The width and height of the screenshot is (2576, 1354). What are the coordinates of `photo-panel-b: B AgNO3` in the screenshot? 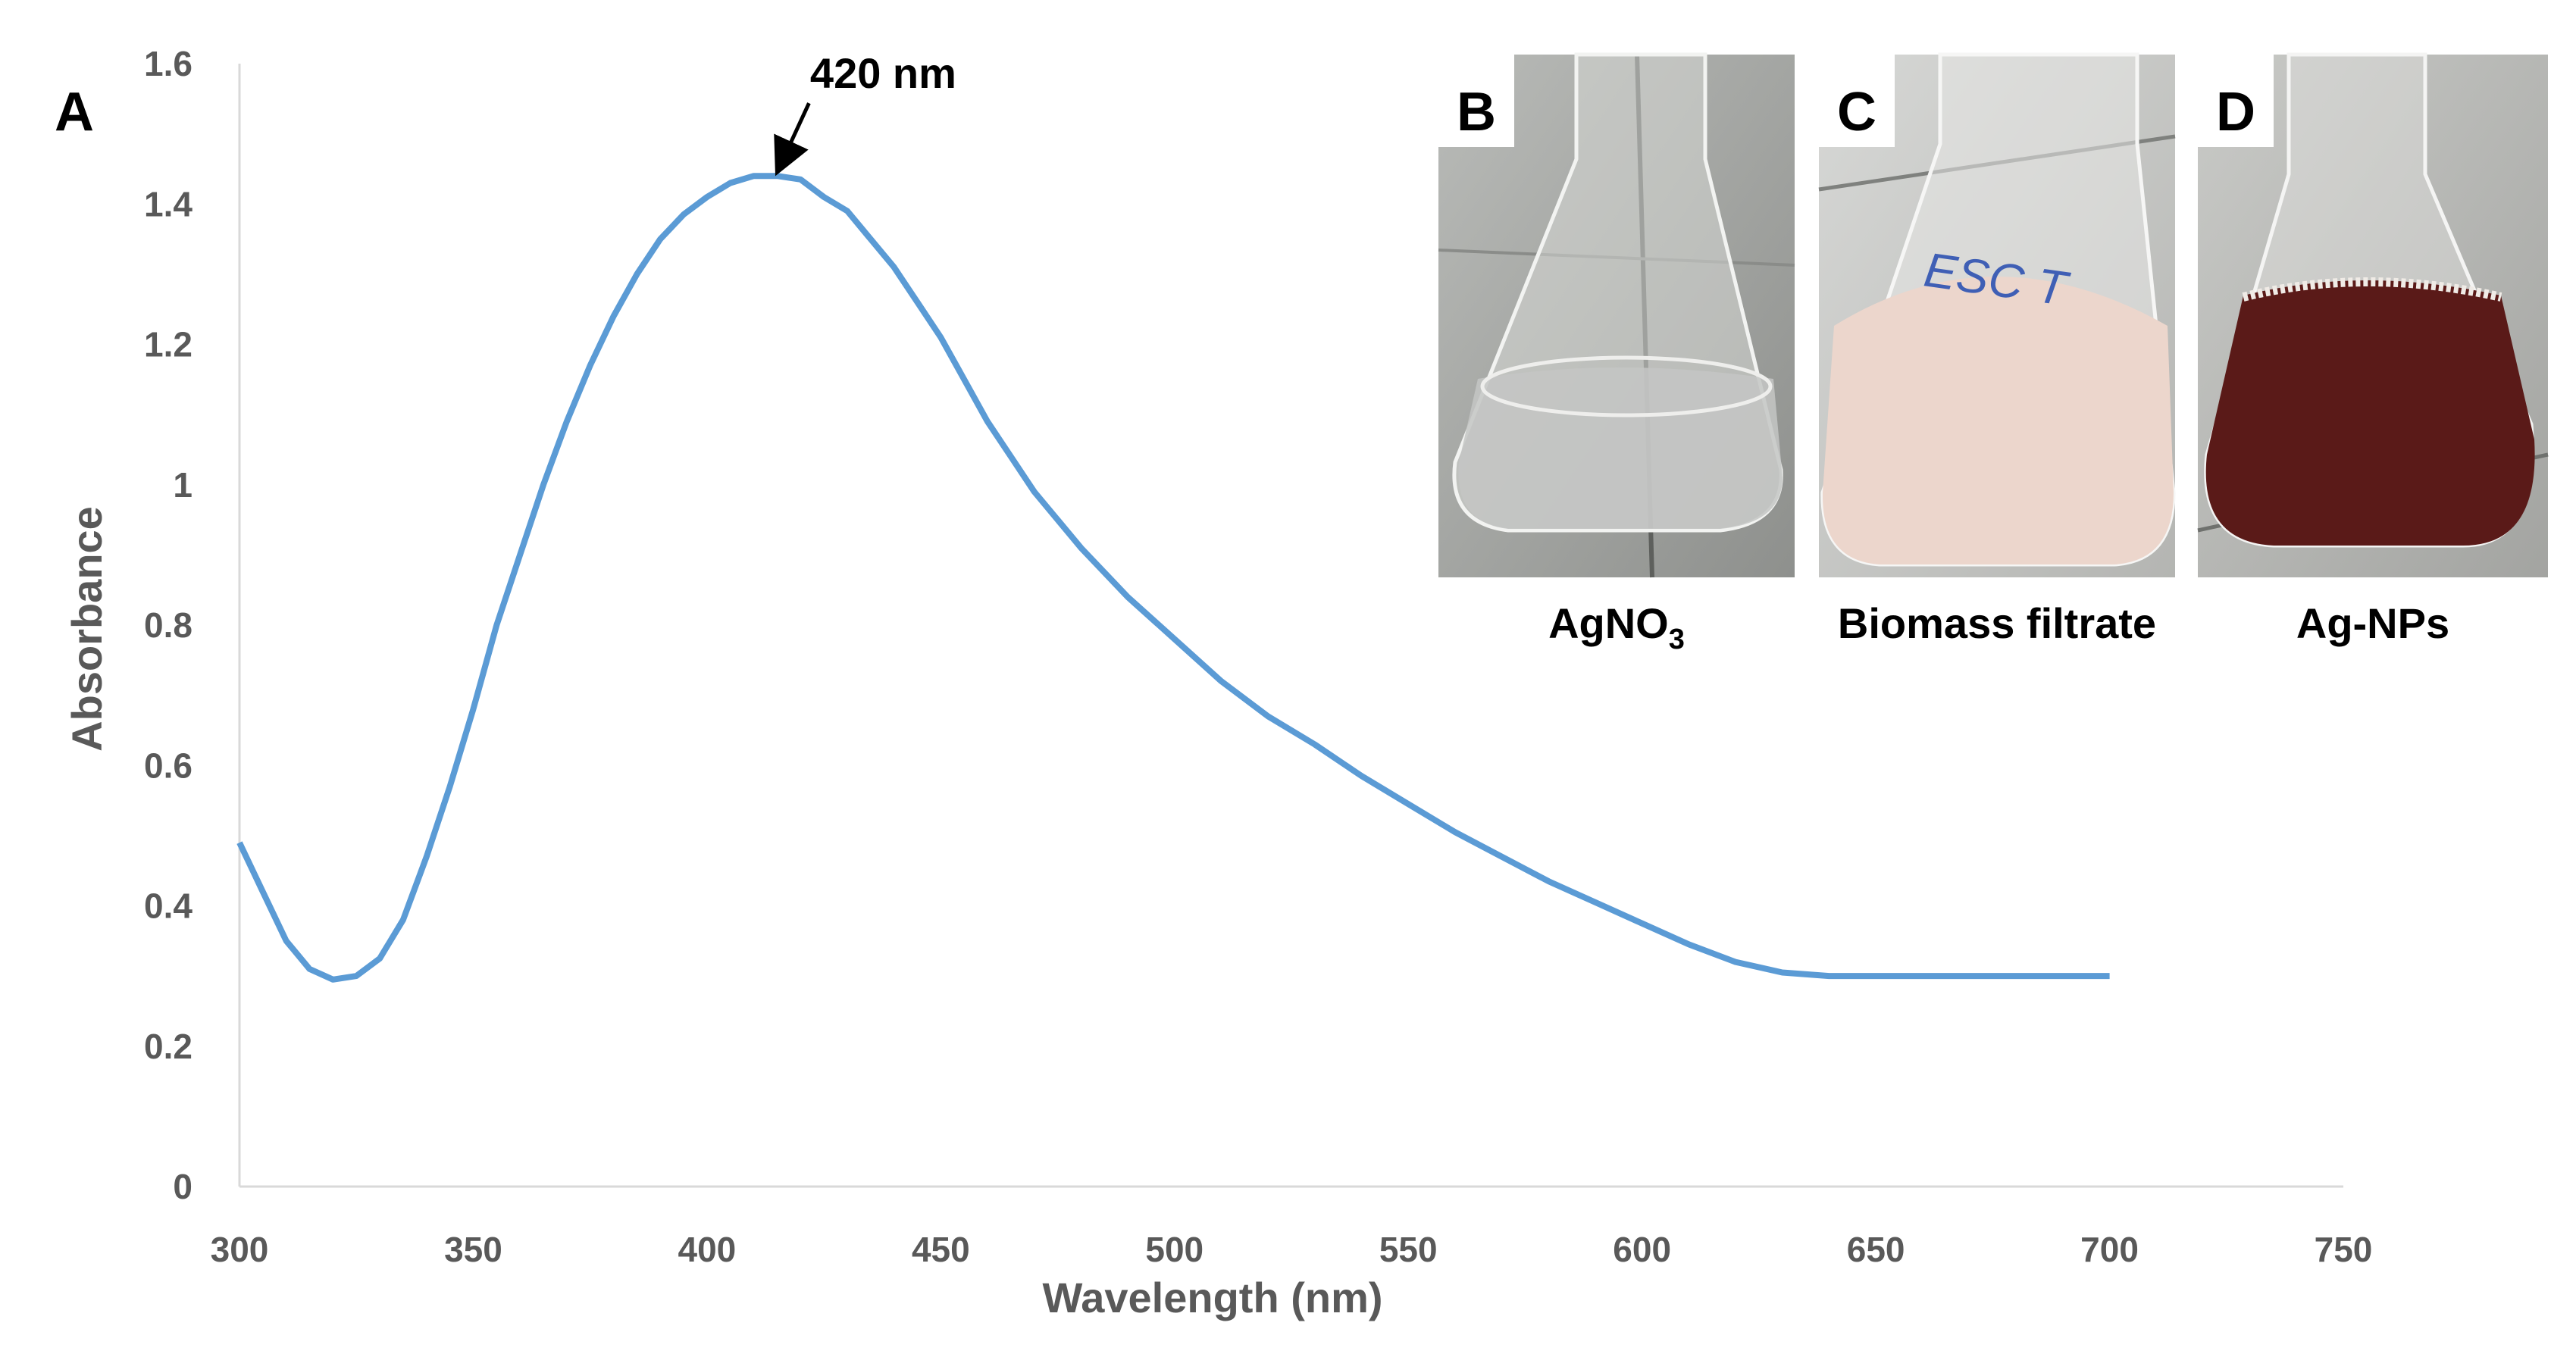 It's located at (1616, 353).